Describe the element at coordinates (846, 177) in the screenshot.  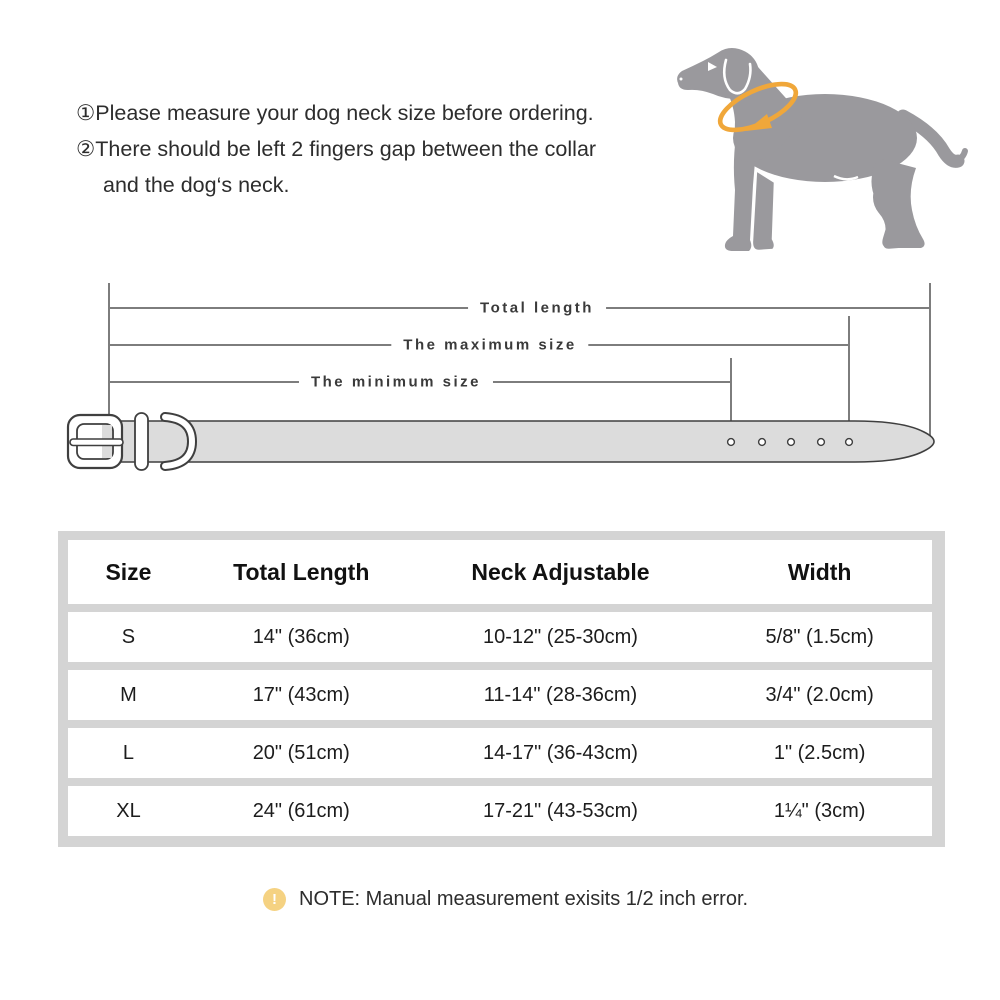
I see `dog-belly-detail` at that location.